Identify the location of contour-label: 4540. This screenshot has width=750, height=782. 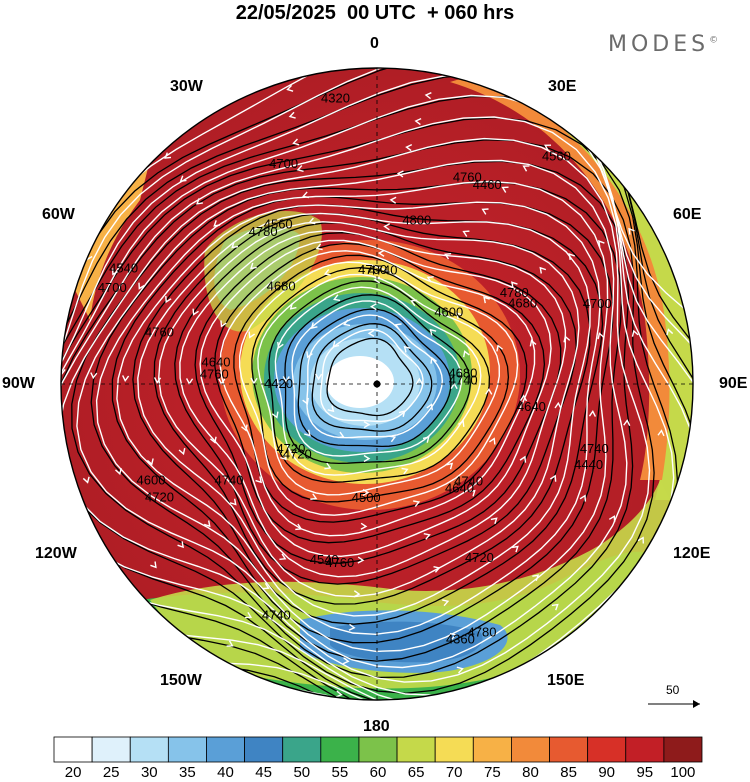
(123, 268).